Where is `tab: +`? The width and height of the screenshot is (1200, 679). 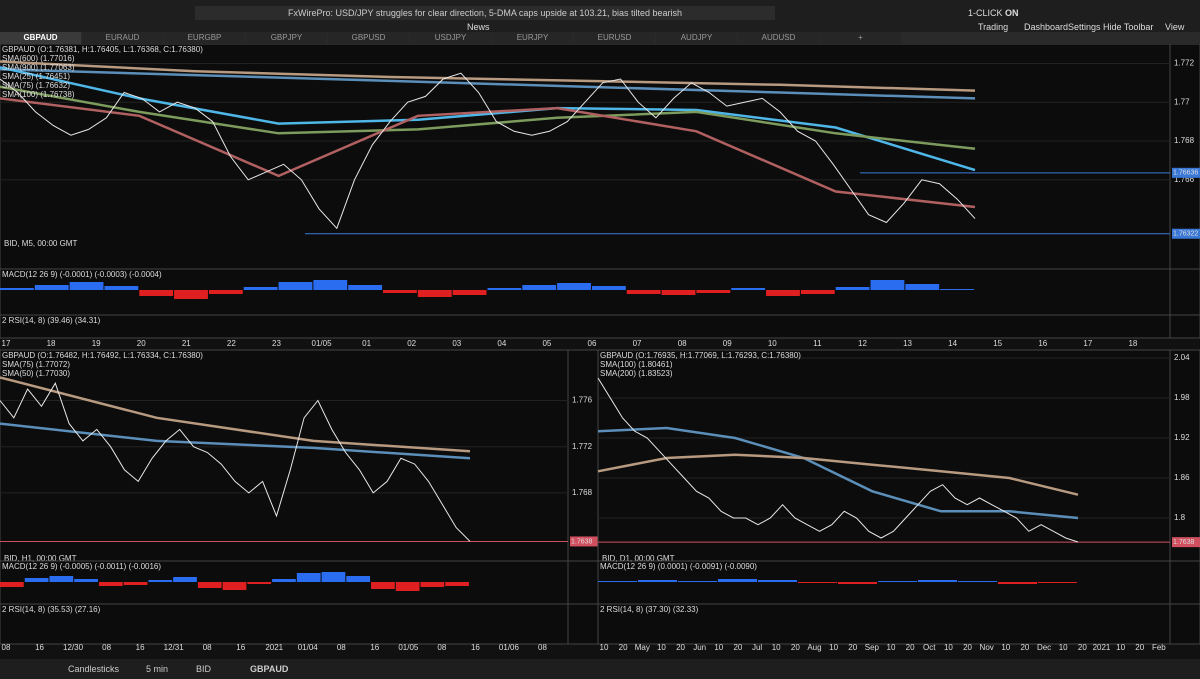 tab: + is located at coordinates (860, 38).